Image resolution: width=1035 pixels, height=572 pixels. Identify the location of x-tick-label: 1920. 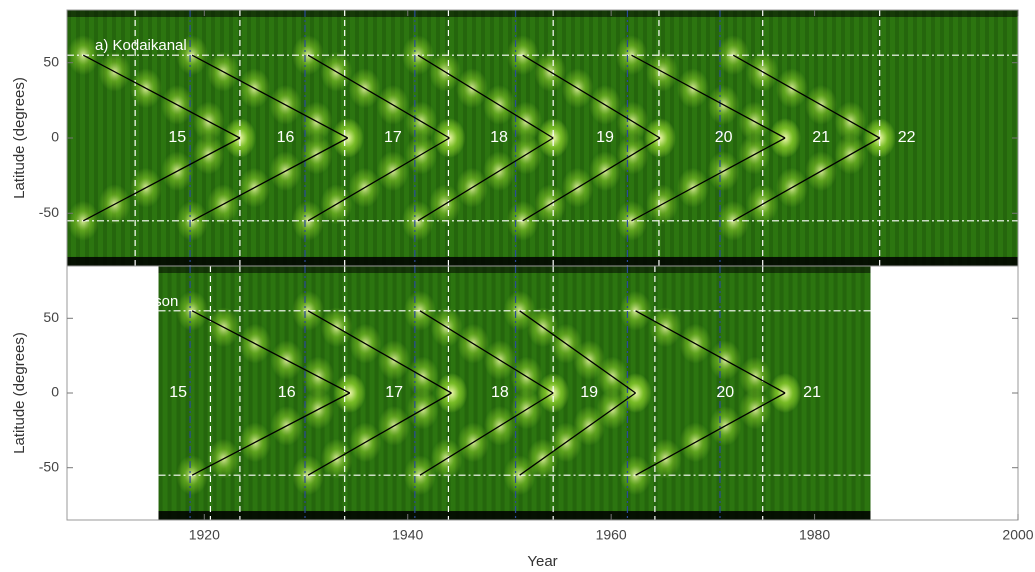
(204, 535).